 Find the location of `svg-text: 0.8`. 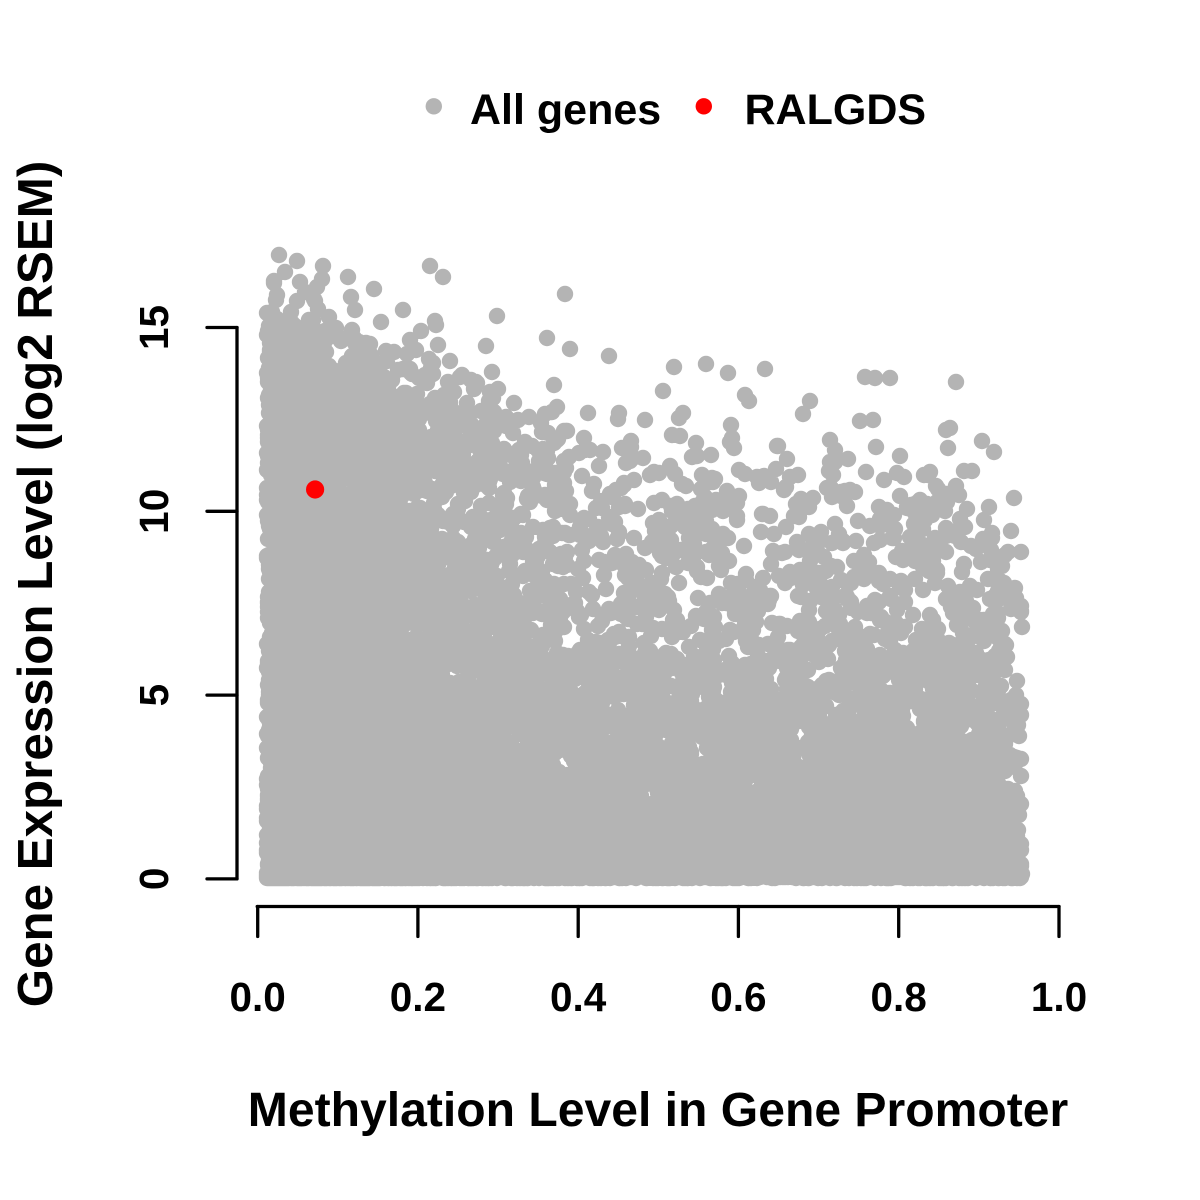

svg-text: 0.8 is located at coordinates (899, 997).